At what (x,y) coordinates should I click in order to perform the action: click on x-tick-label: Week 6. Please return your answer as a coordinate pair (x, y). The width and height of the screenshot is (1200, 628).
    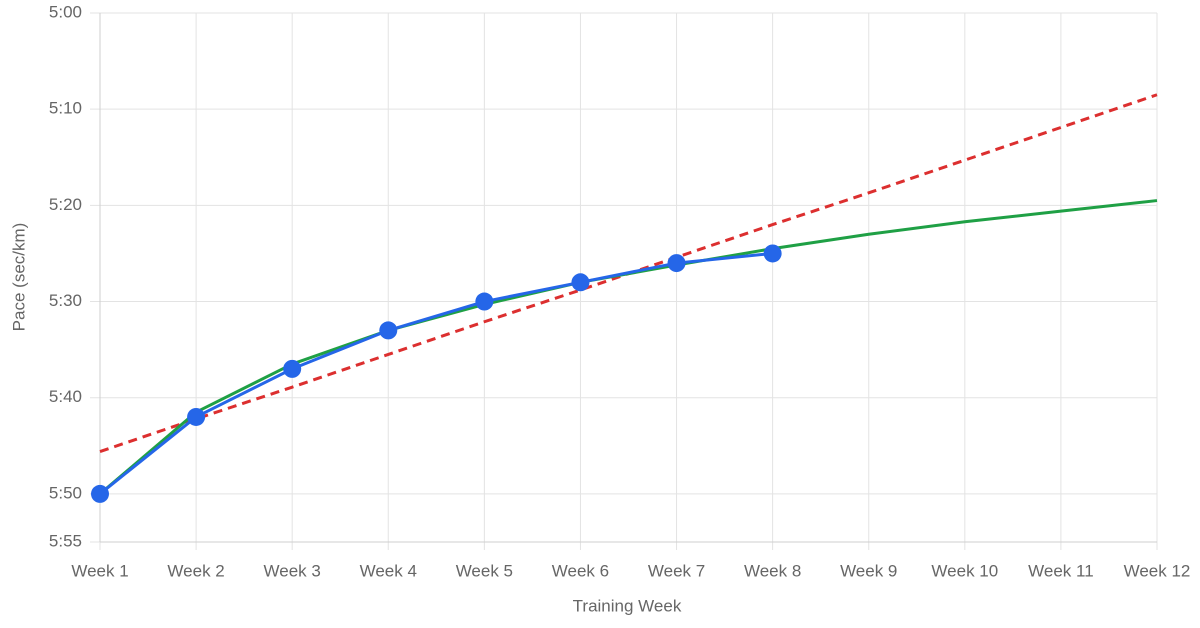
    Looking at the image, I should click on (580, 570).